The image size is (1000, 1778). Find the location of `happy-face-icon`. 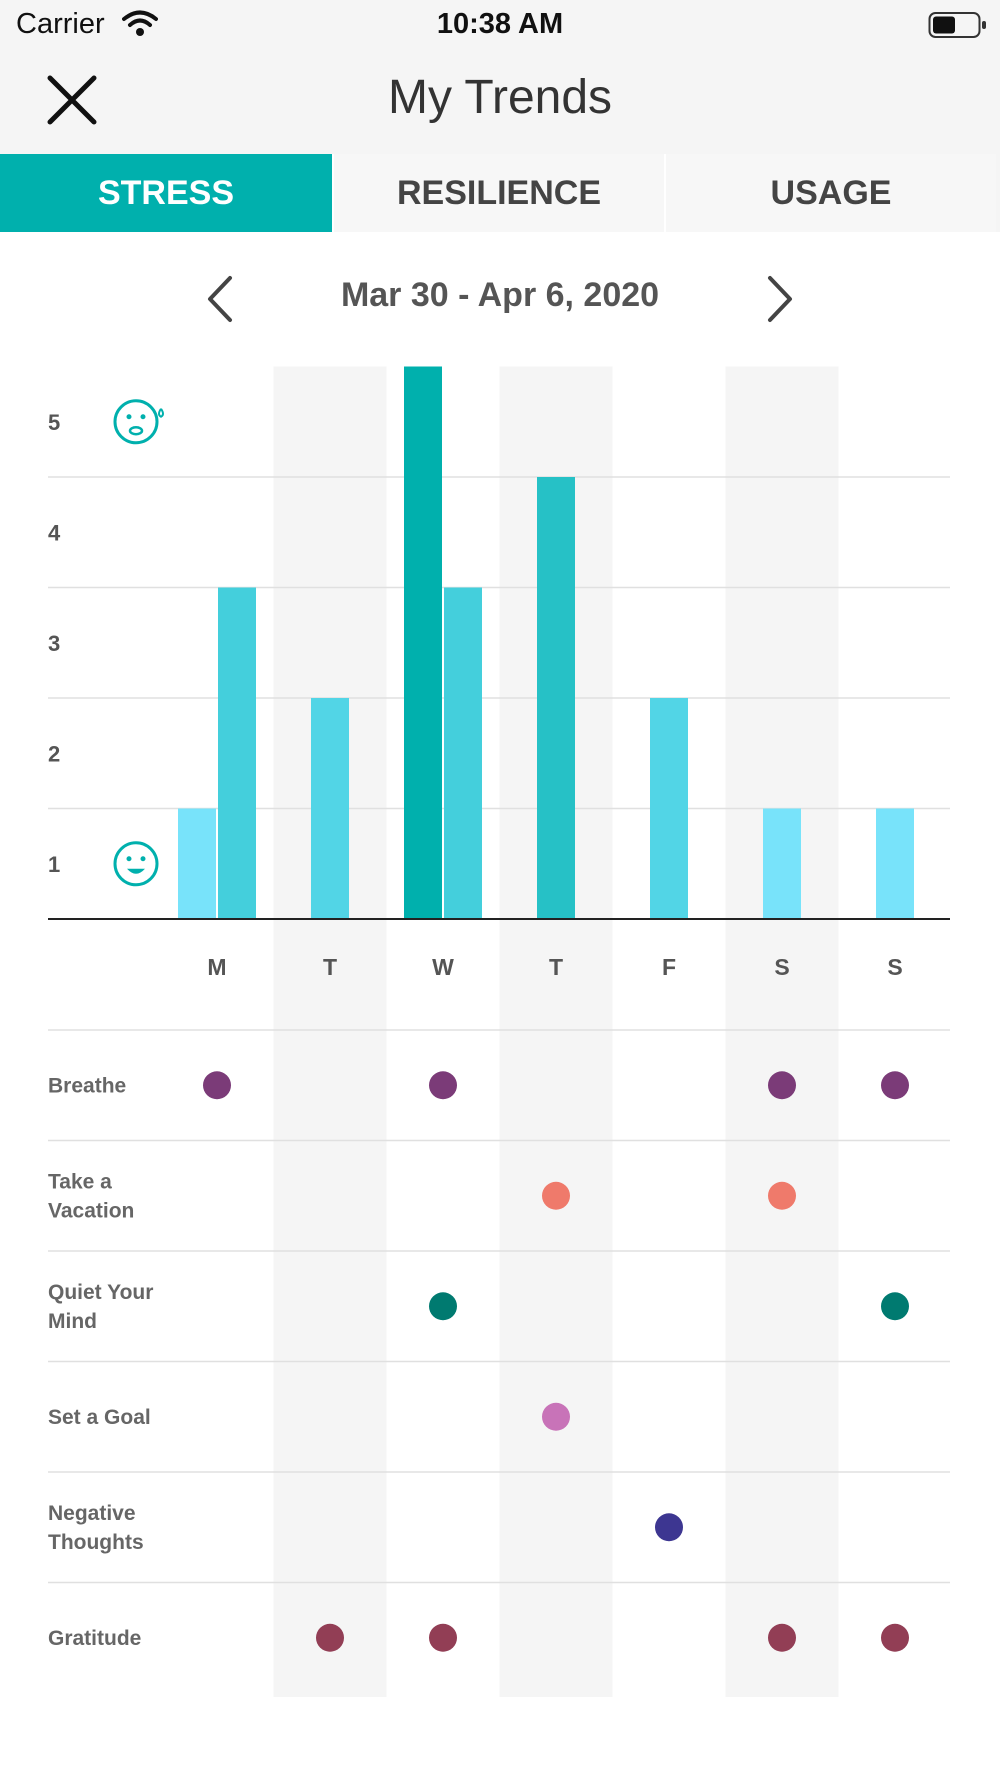

happy-face-icon is located at coordinates (136, 864).